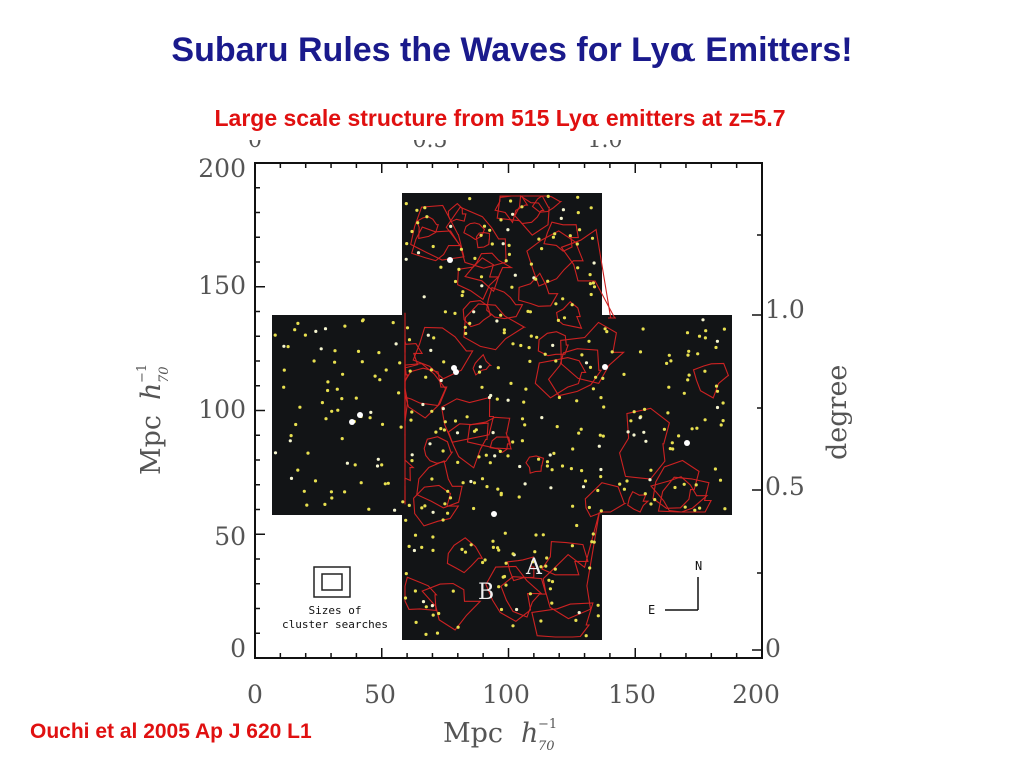 This screenshot has width=1024, height=768. I want to click on y-tick-100: 100, so click(222, 409).